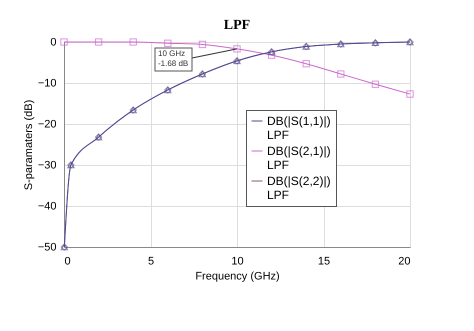 The image size is (474, 331). Describe the element at coordinates (47, 166) in the screenshot. I see `y-tick-label: −30` at that location.